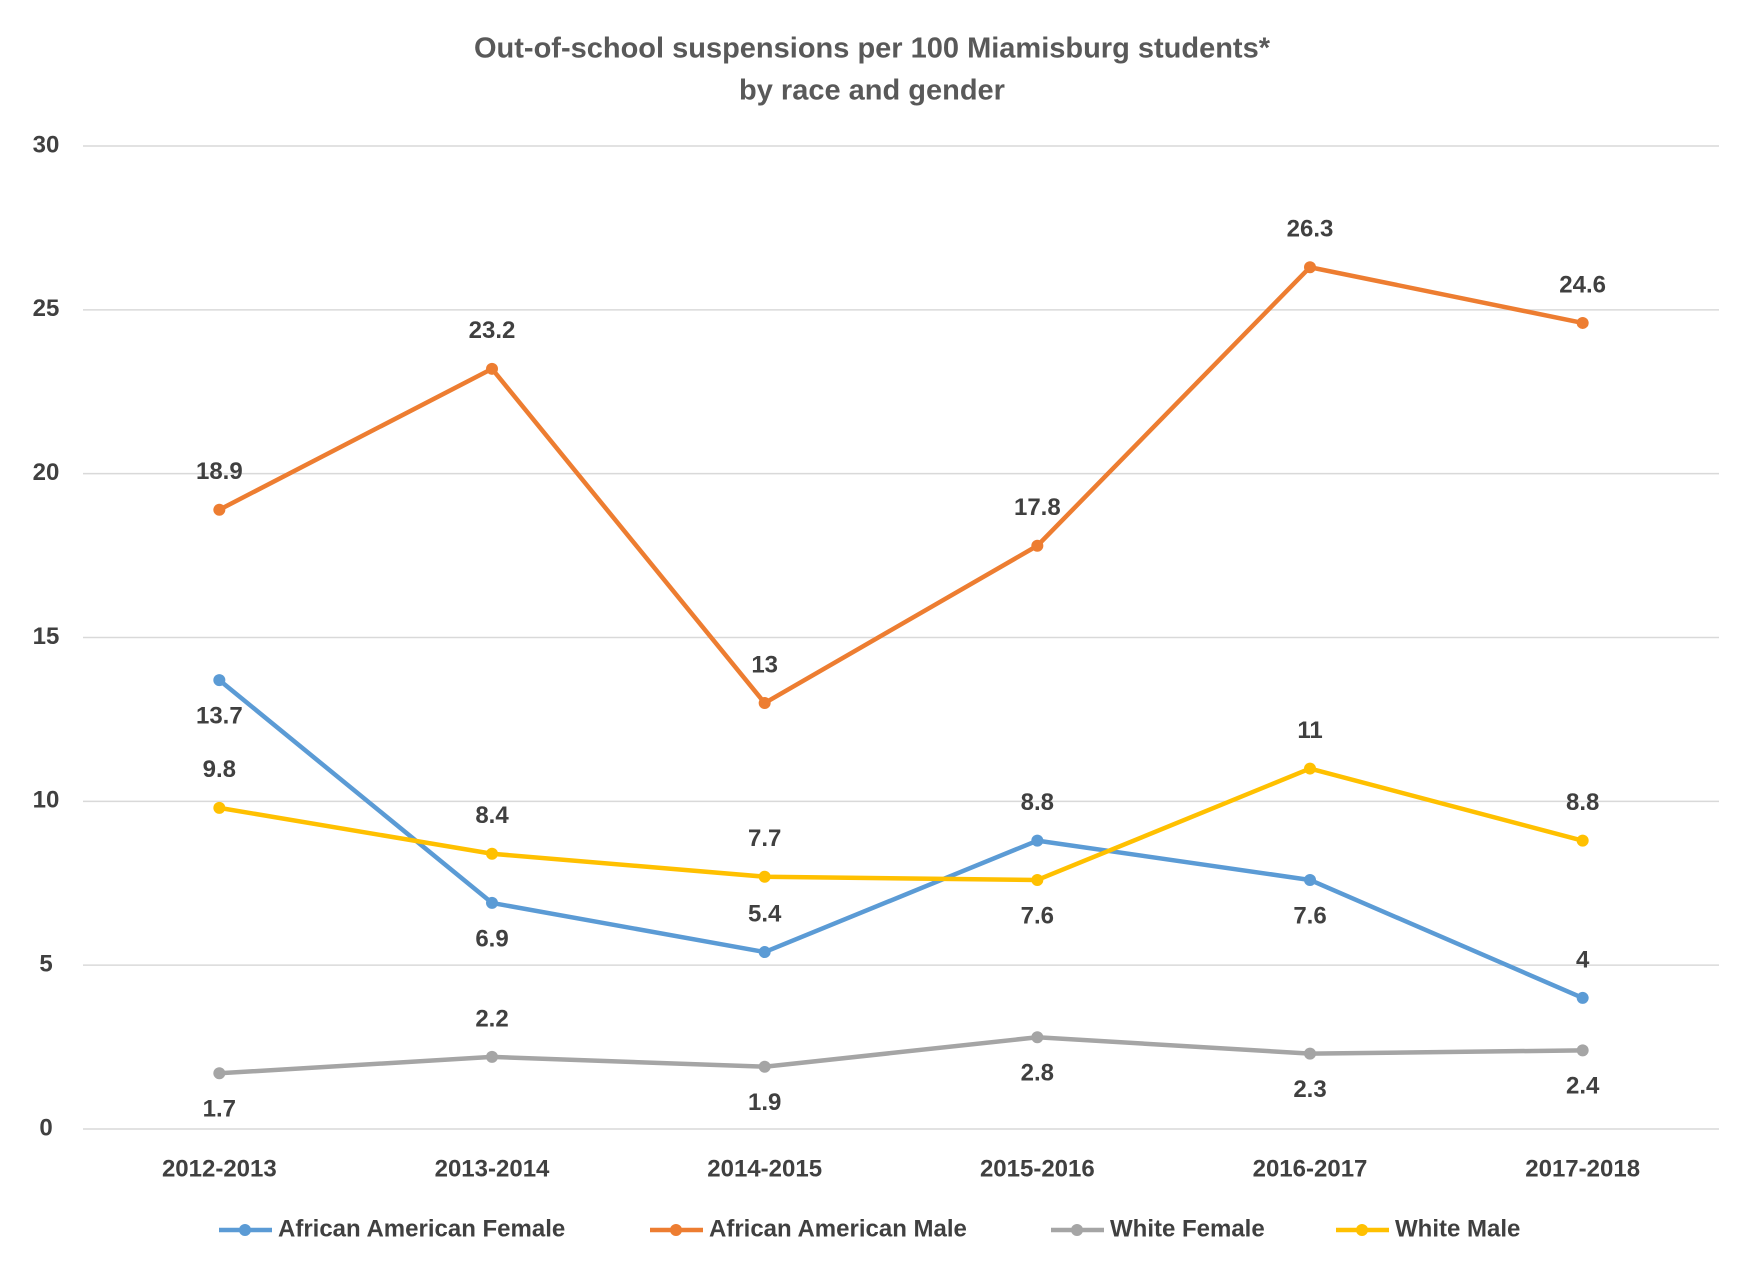 The width and height of the screenshot is (1745, 1265). Describe the element at coordinates (764, 1102) in the screenshot. I see `data-label: 1.9` at that location.